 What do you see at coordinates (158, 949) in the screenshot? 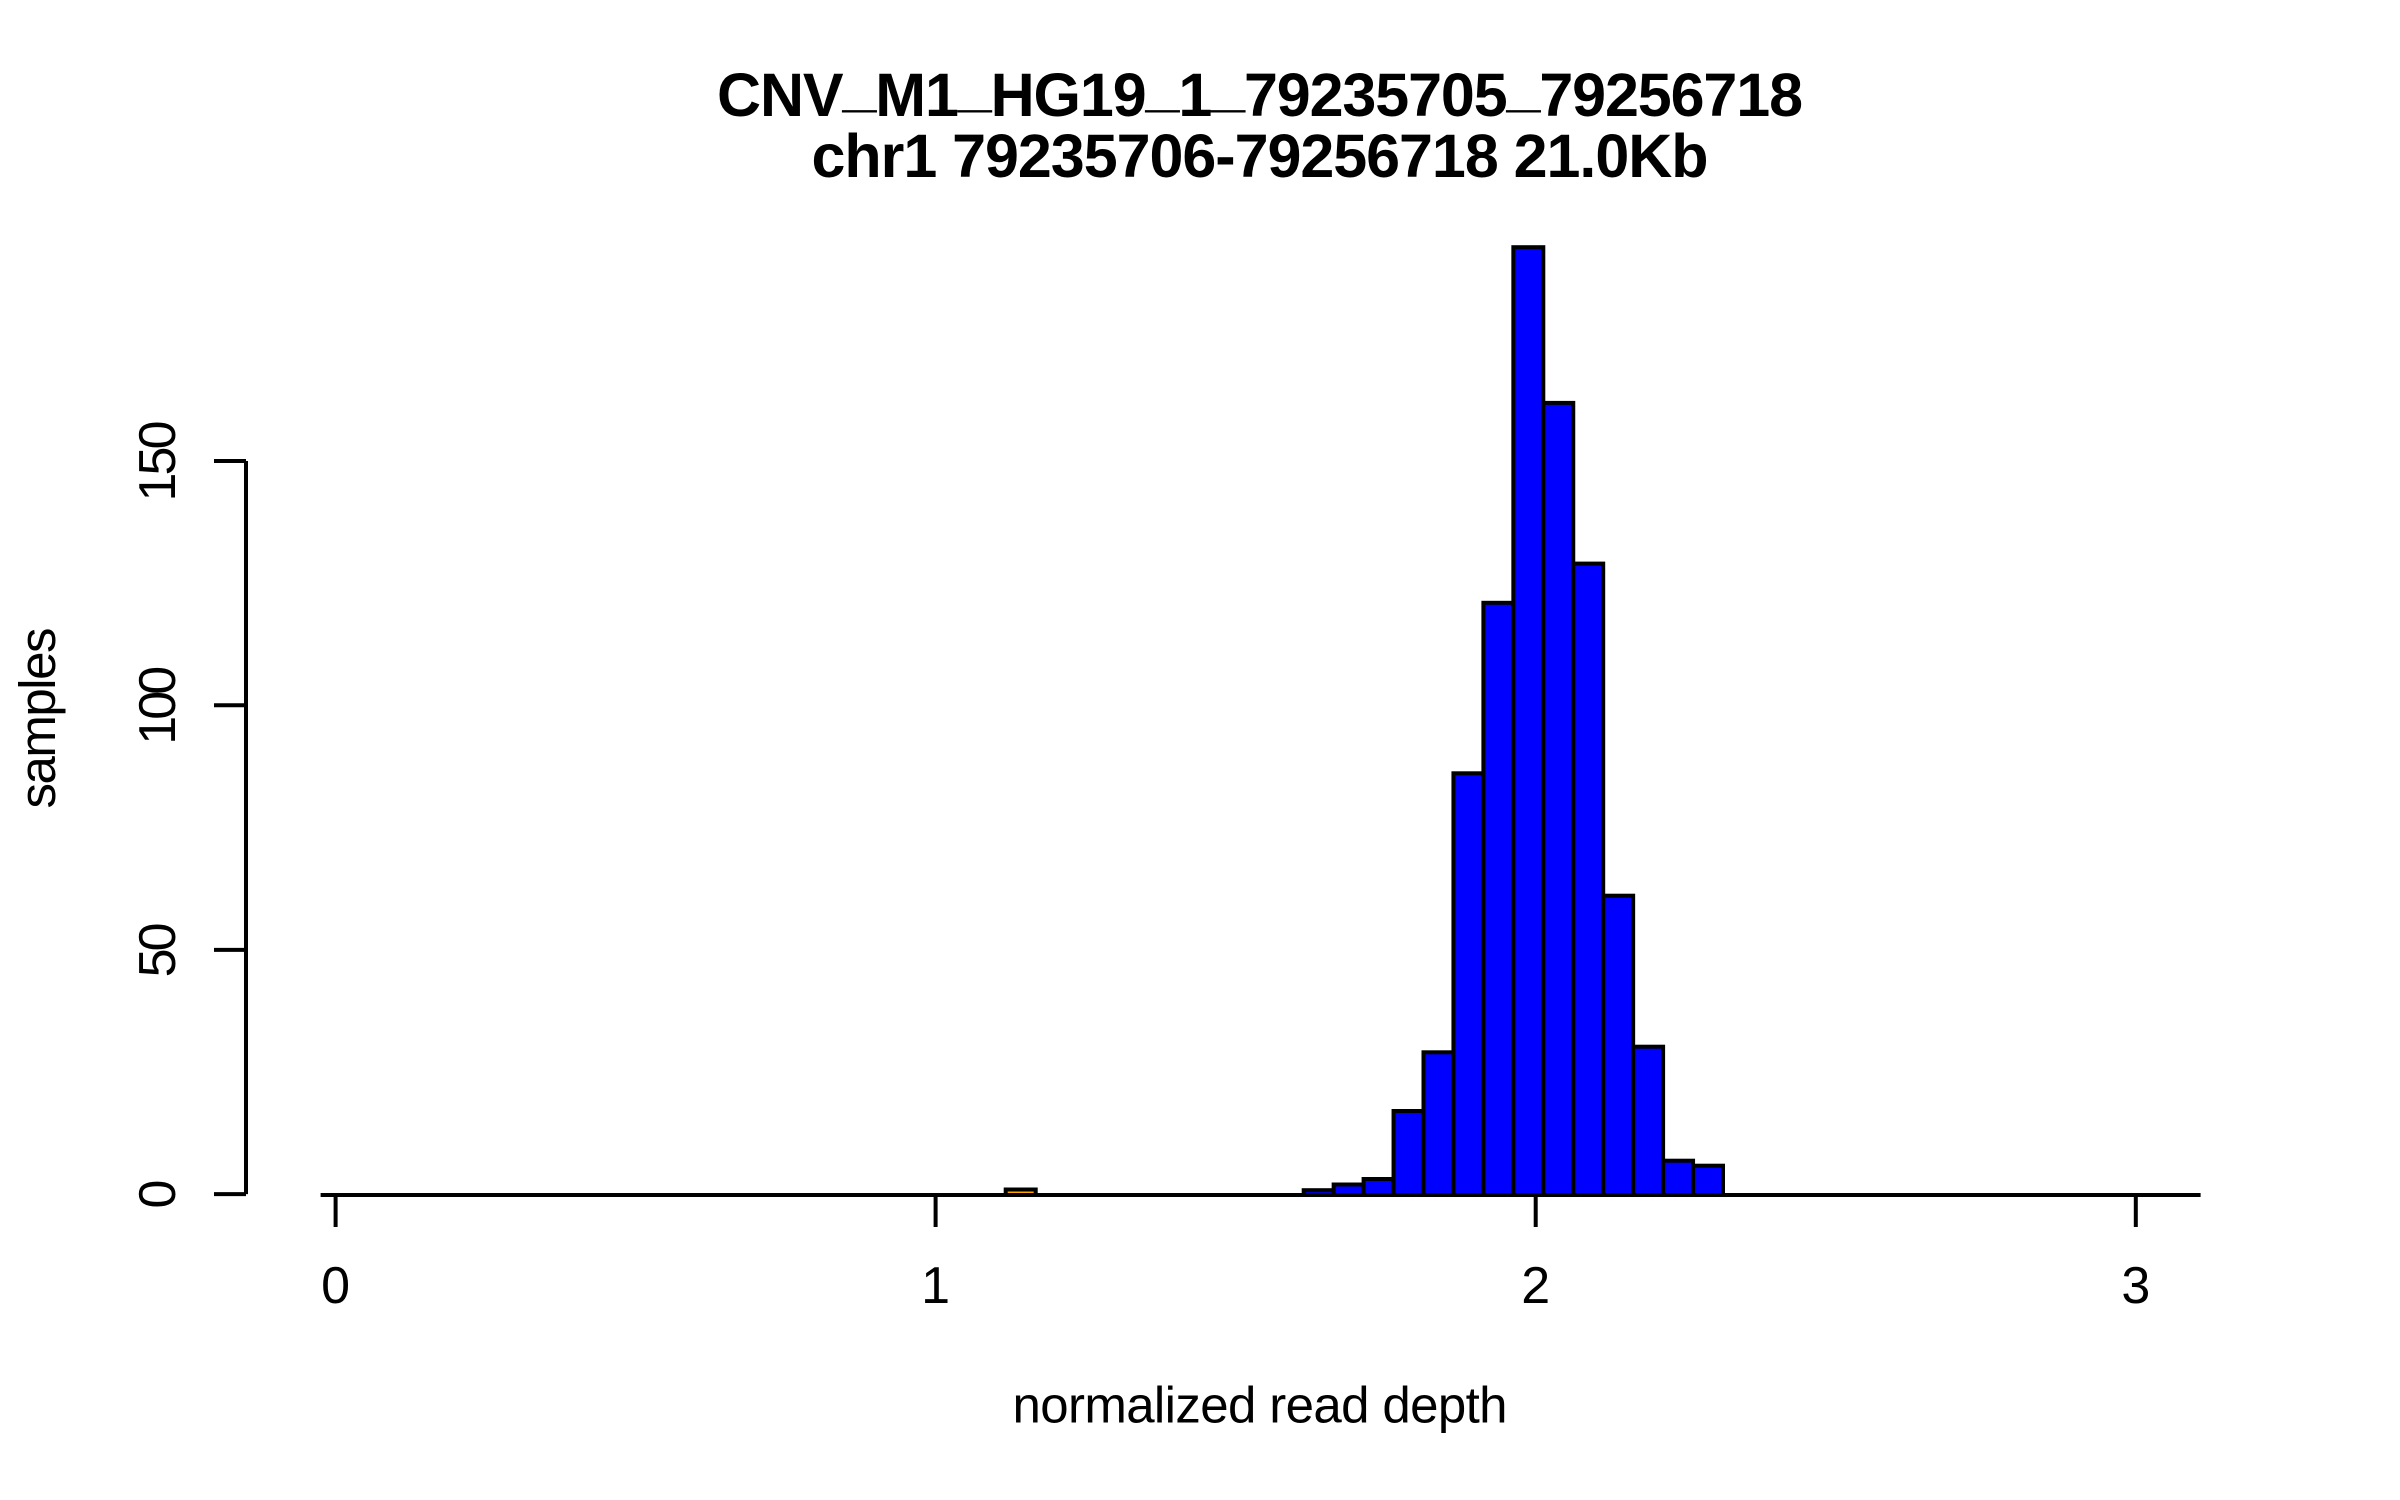
I see `svg-text: 50` at bounding box center [158, 949].